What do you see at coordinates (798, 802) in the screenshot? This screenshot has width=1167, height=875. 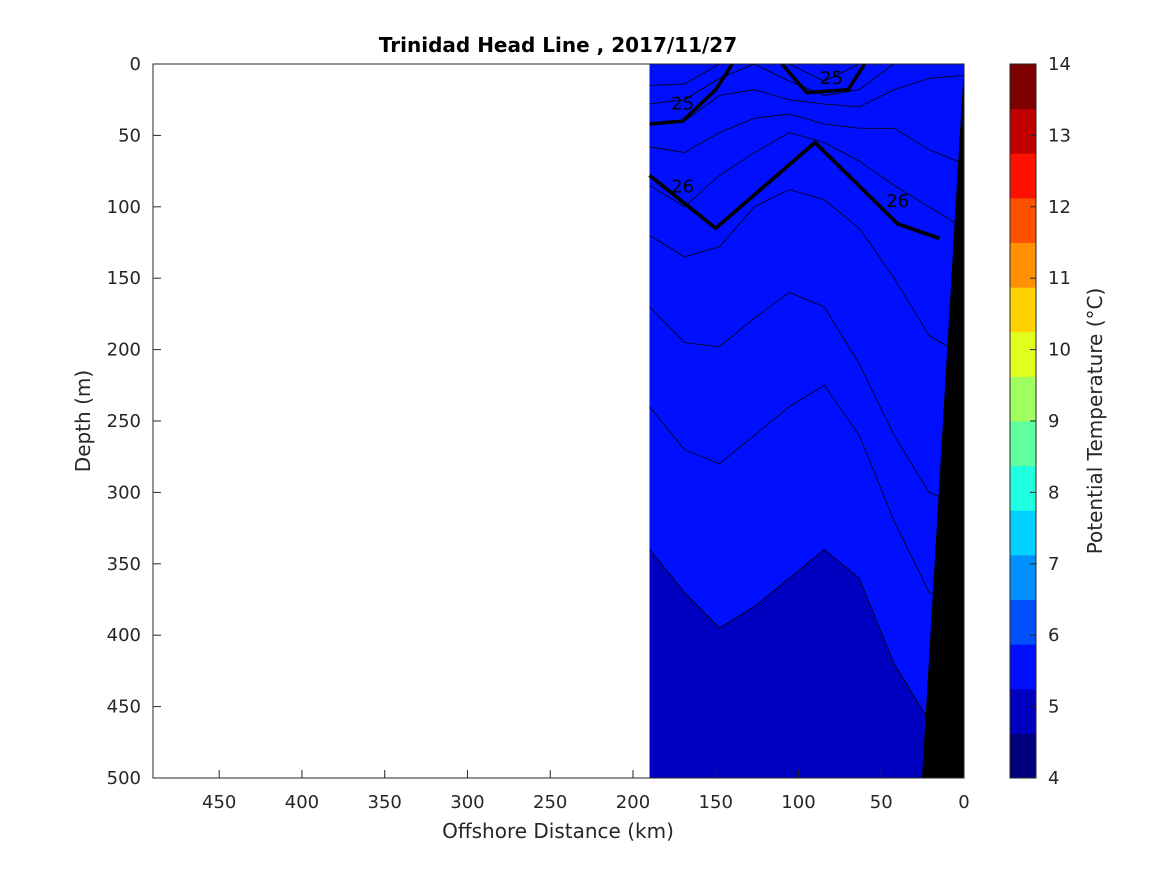 I see `x-tick-label: 100` at bounding box center [798, 802].